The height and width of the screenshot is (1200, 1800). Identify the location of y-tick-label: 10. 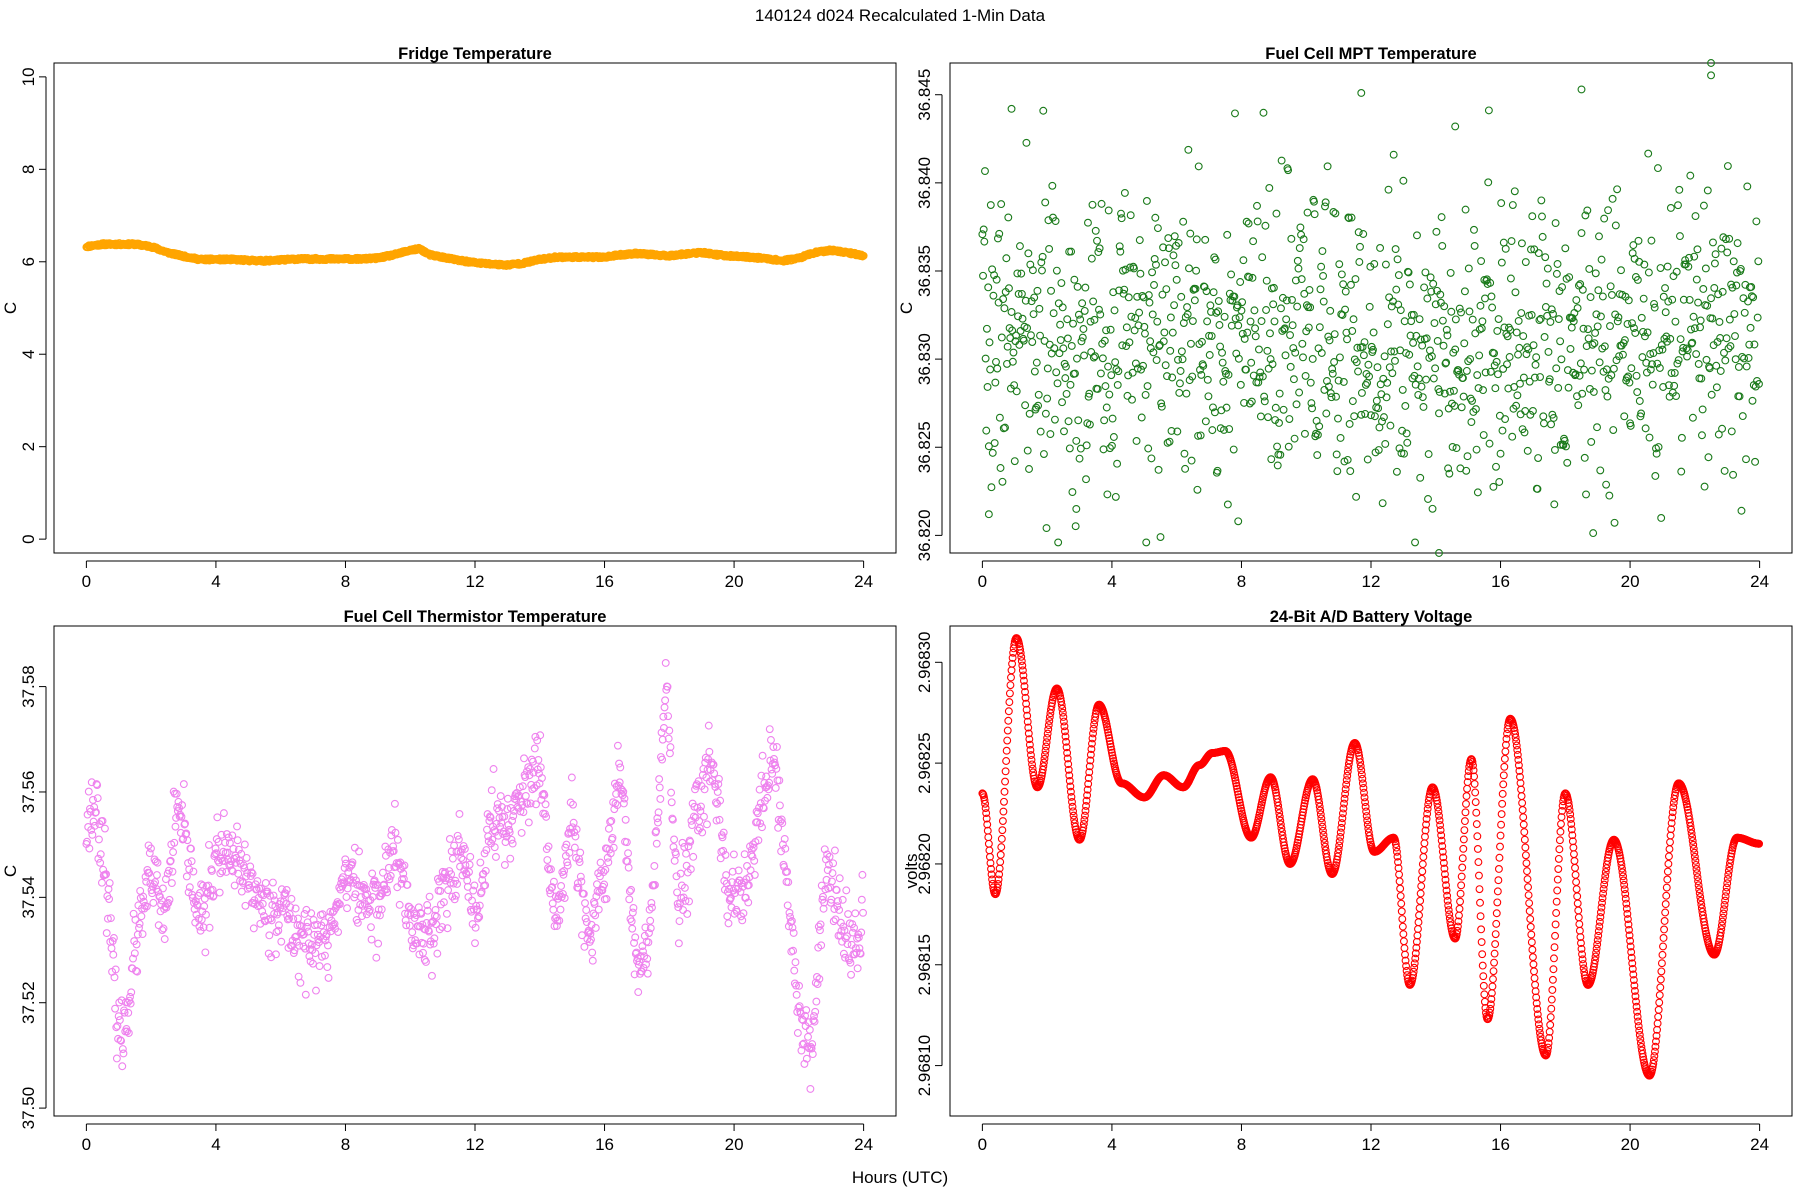
(28, 76).